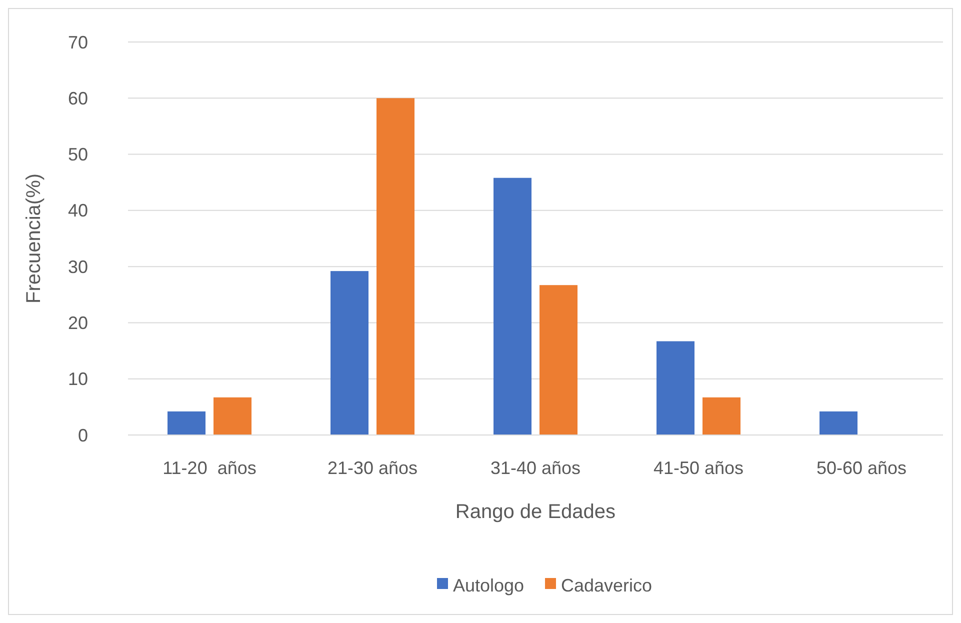  I want to click on x-tick-label: 21-30 años, so click(372, 468).